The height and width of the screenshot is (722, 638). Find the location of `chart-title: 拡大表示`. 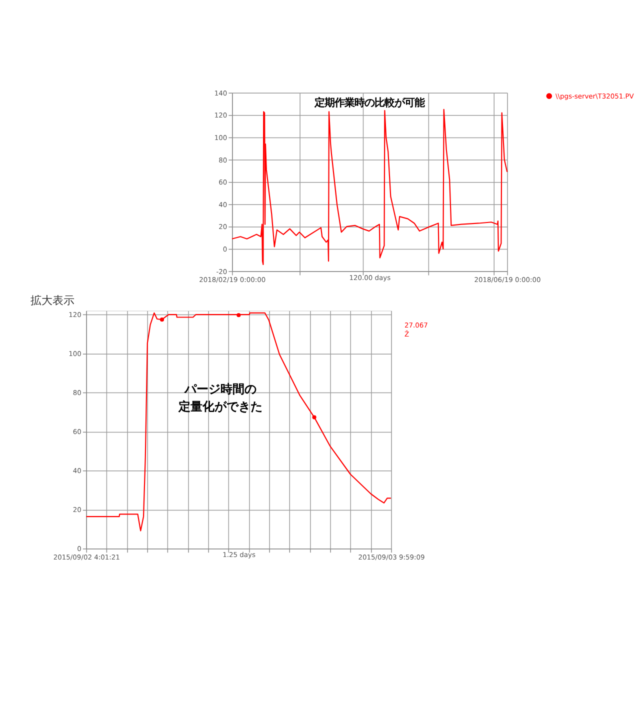

chart-title: 拡大表示 is located at coordinates (52, 300).